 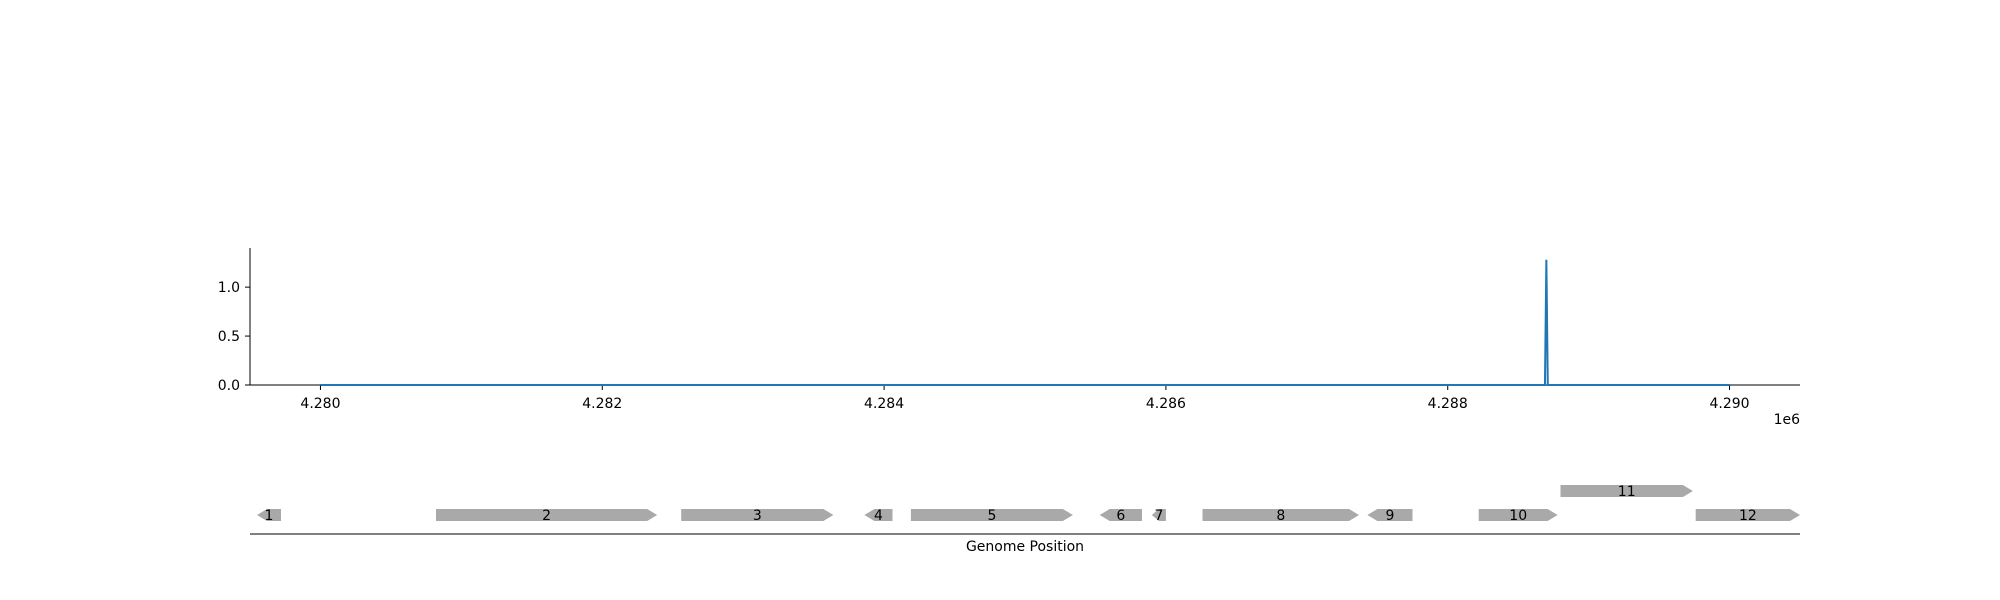 I want to click on gene-label: 12, so click(x=1748, y=516).